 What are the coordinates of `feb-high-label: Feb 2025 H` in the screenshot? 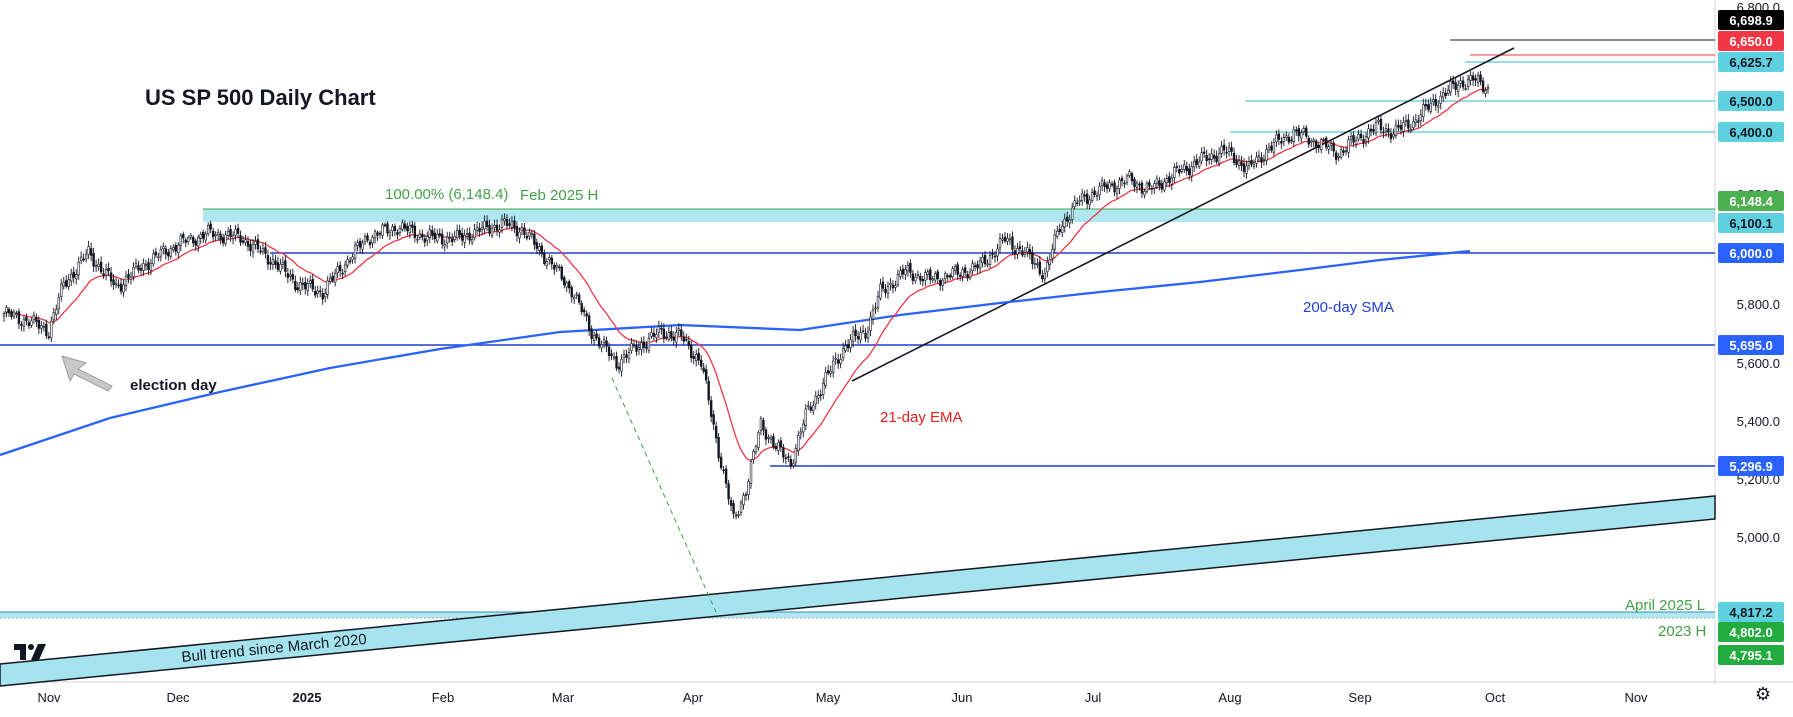 It's located at (559, 195).